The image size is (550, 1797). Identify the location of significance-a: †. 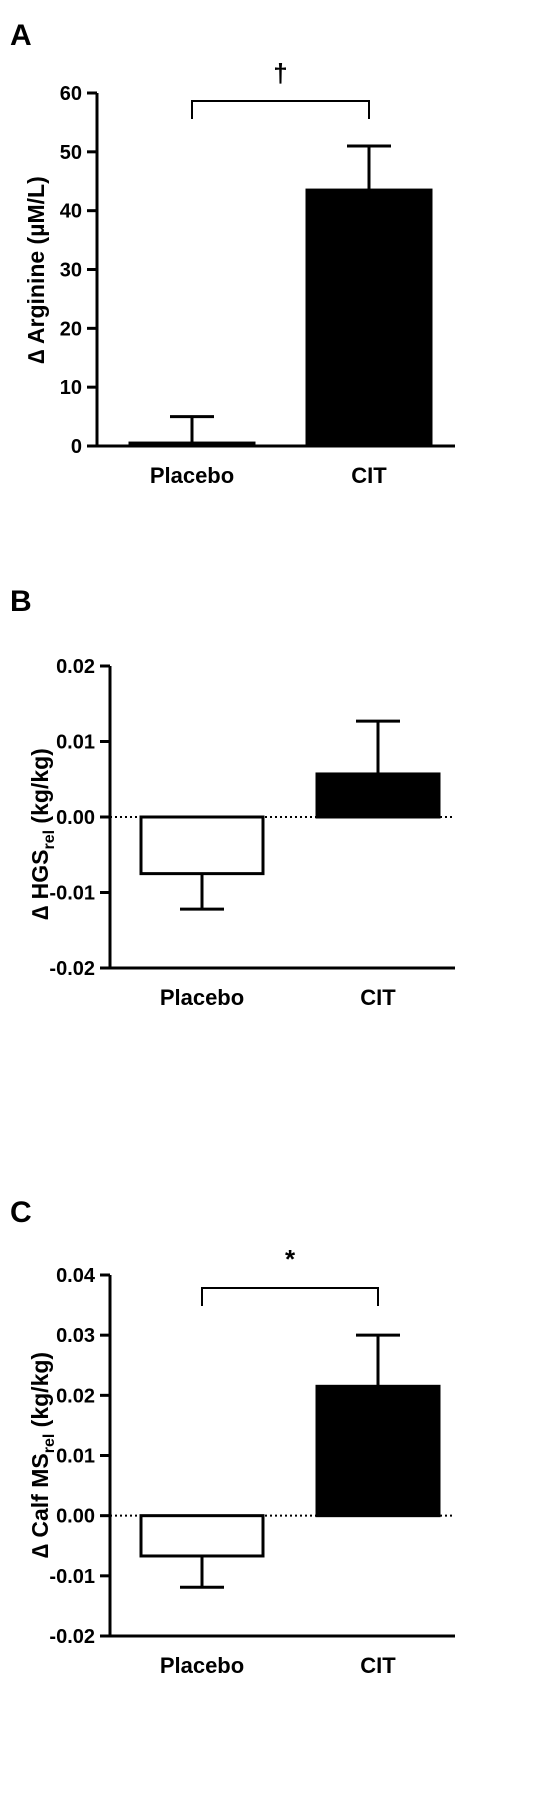
(280, 88).